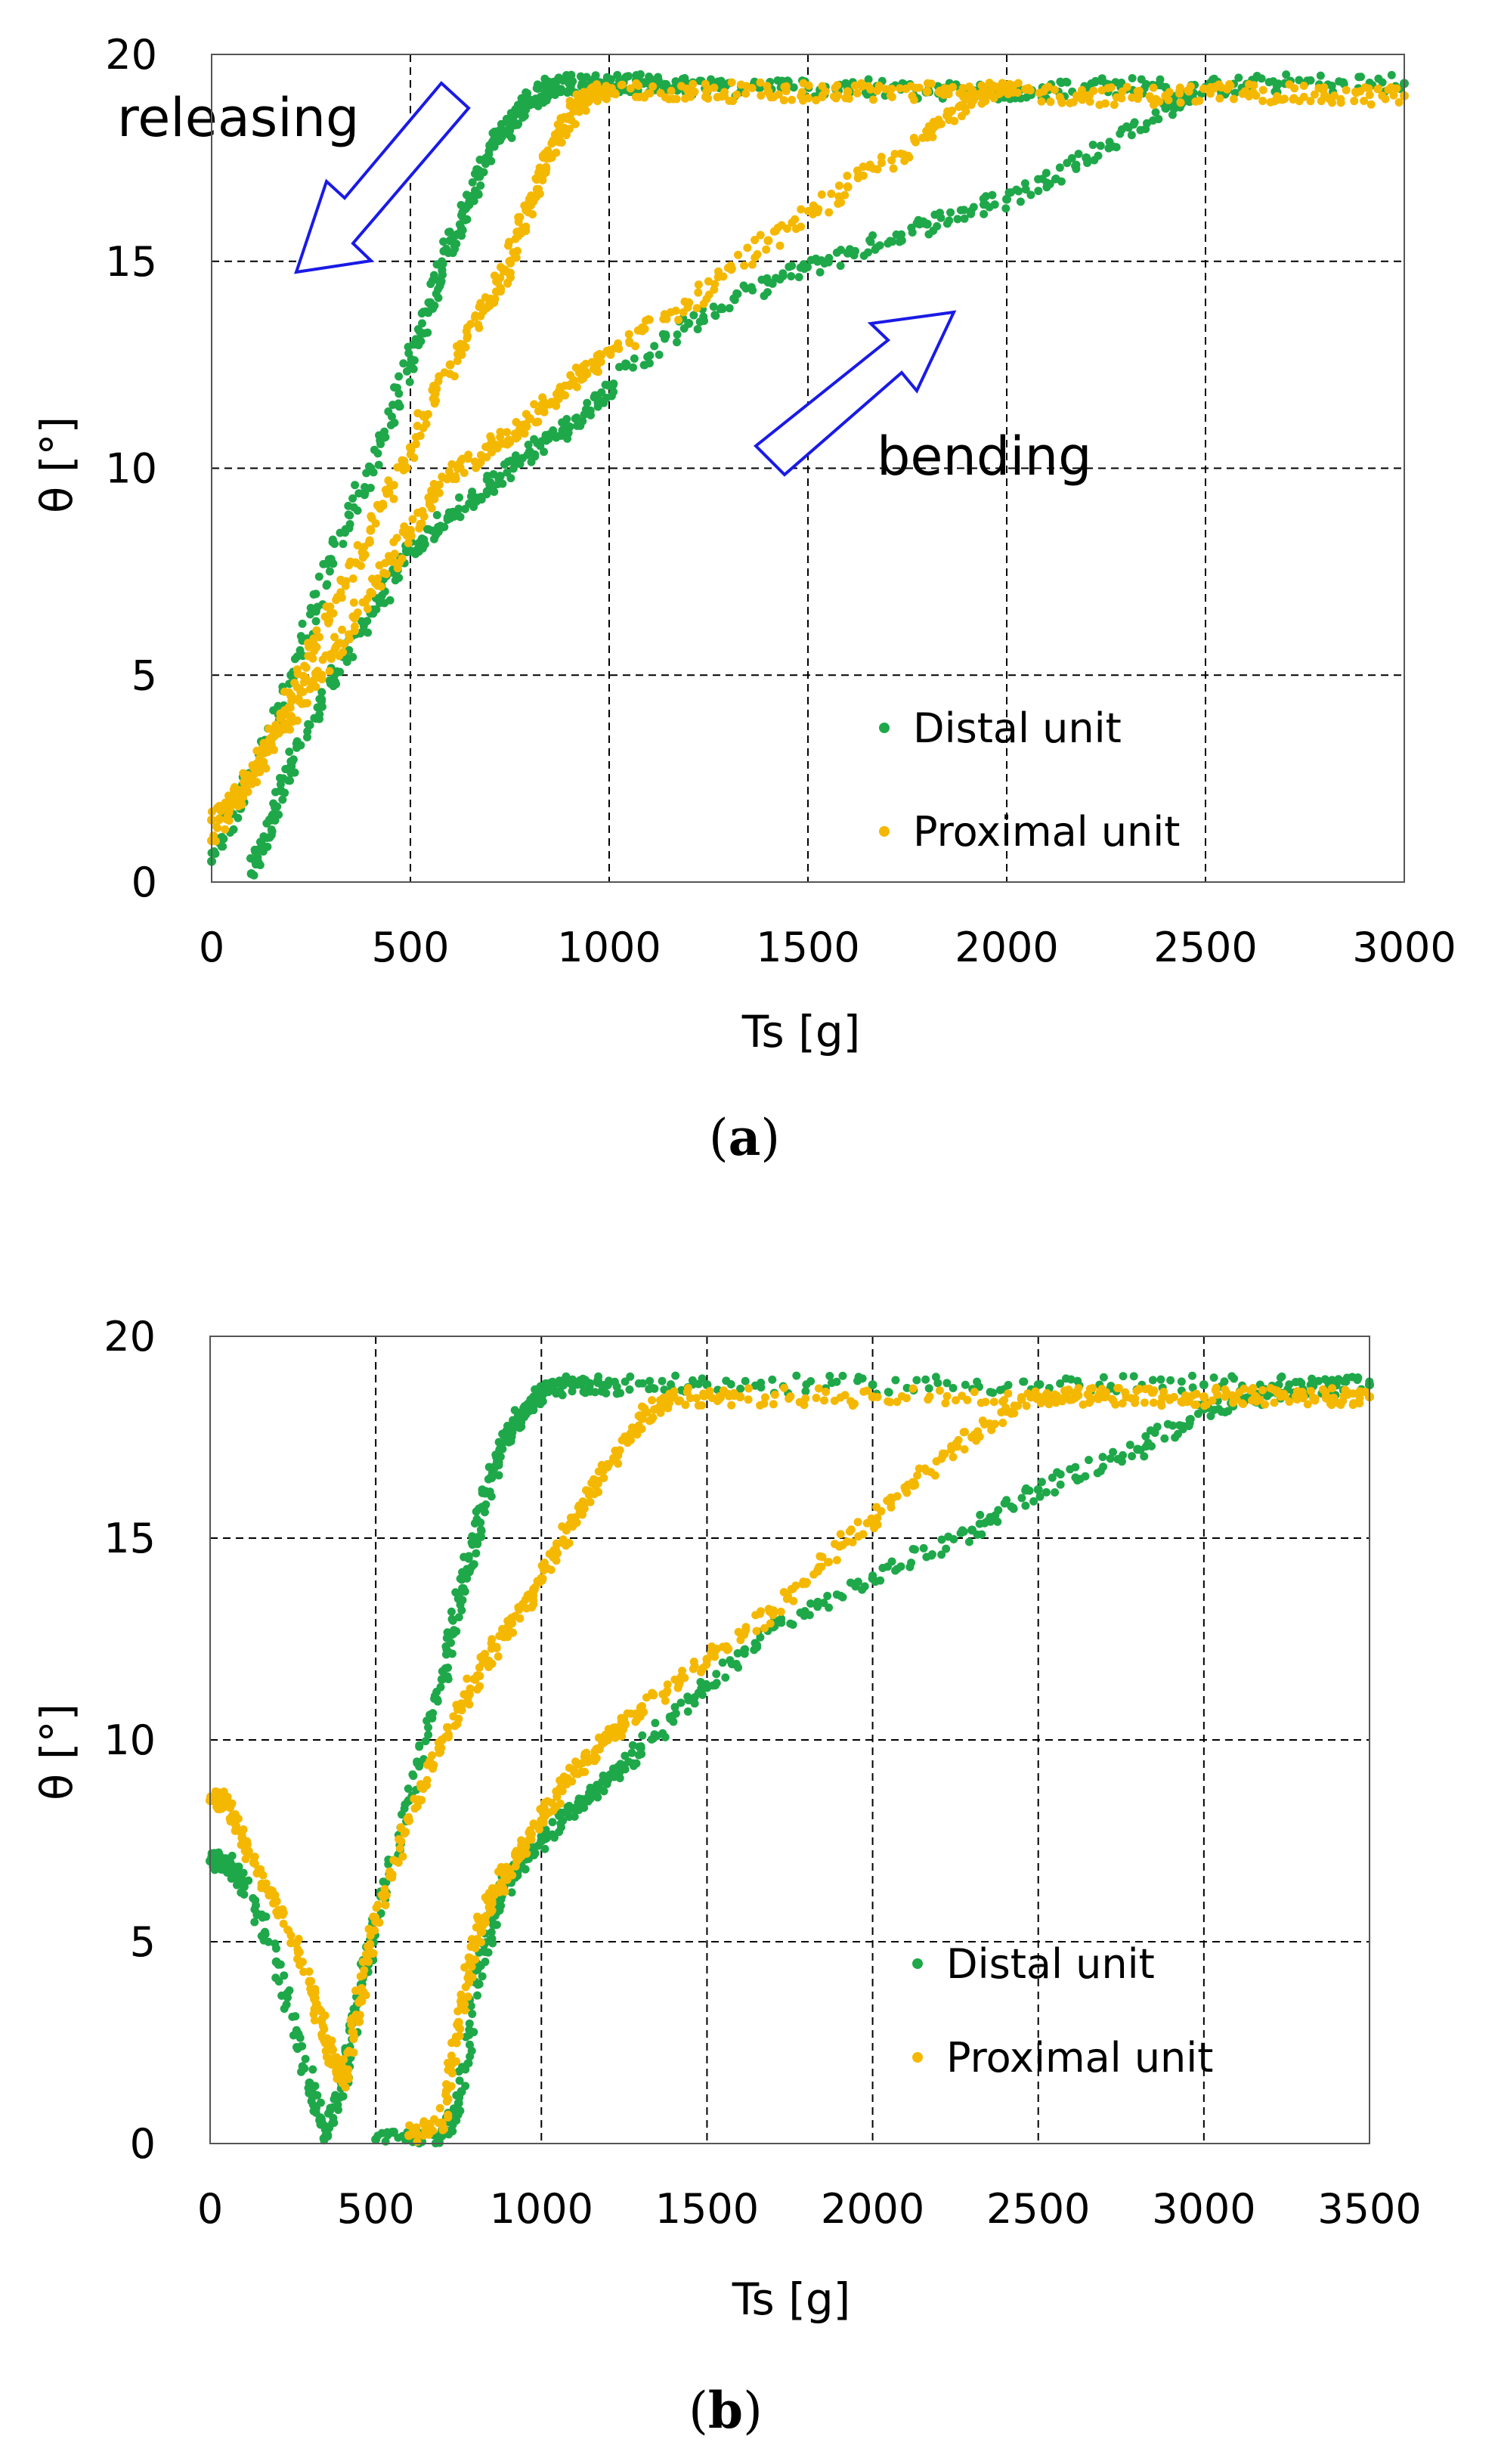 The image size is (1498, 2464). What do you see at coordinates (410, 947) in the screenshot?
I see `panel-a-x-tick-500: 500` at bounding box center [410, 947].